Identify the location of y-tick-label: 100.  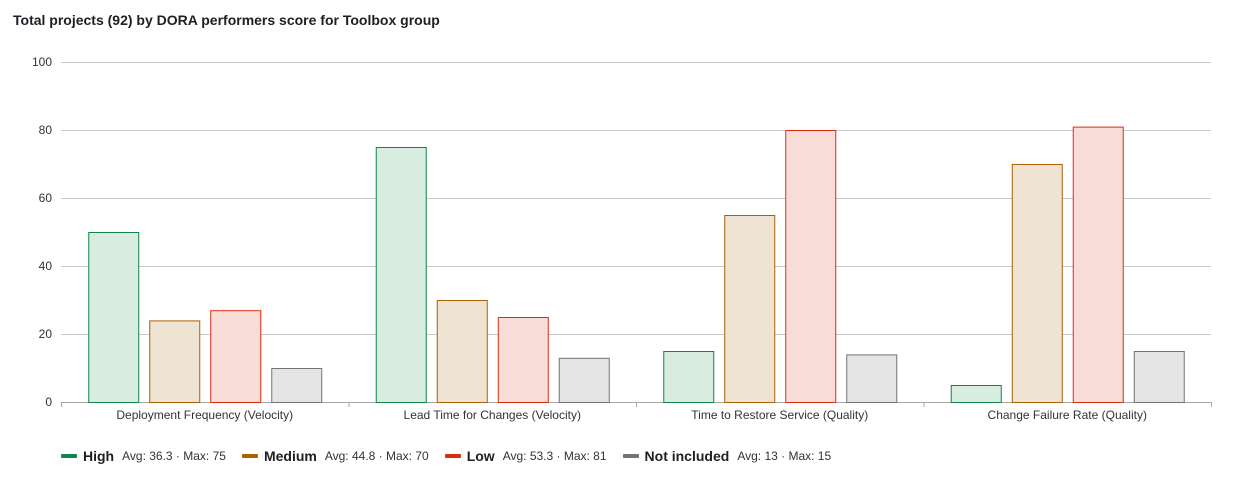
(42, 62).